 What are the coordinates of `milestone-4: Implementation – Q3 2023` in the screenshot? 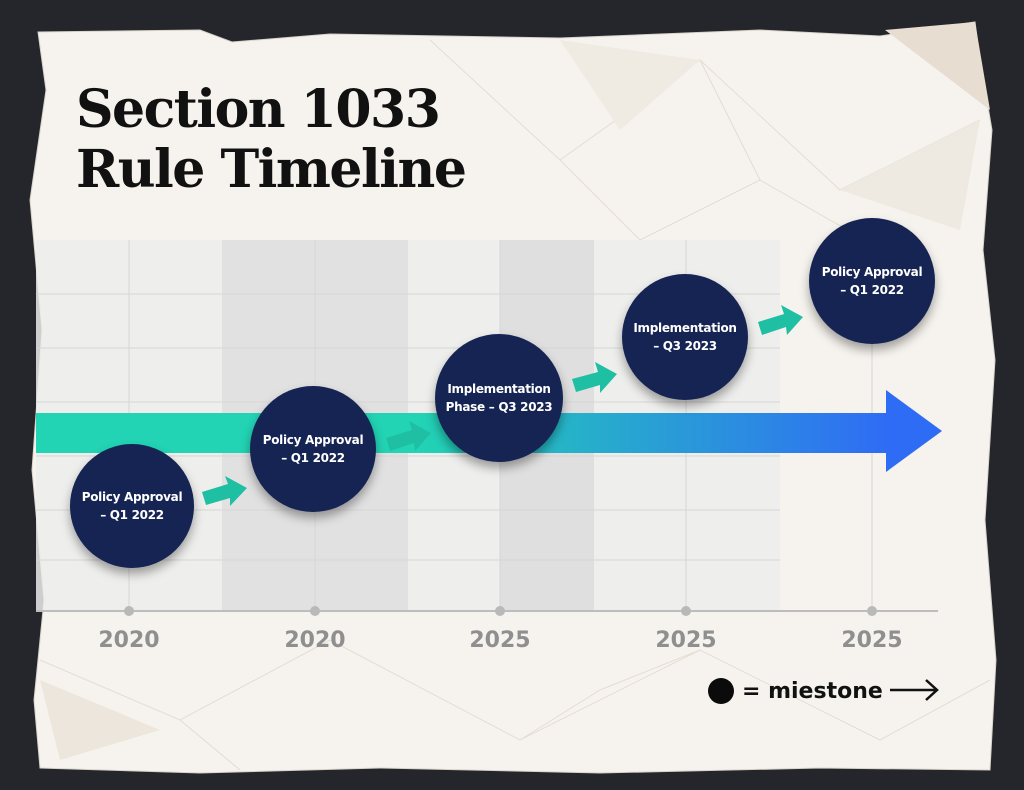 It's located at (685, 337).